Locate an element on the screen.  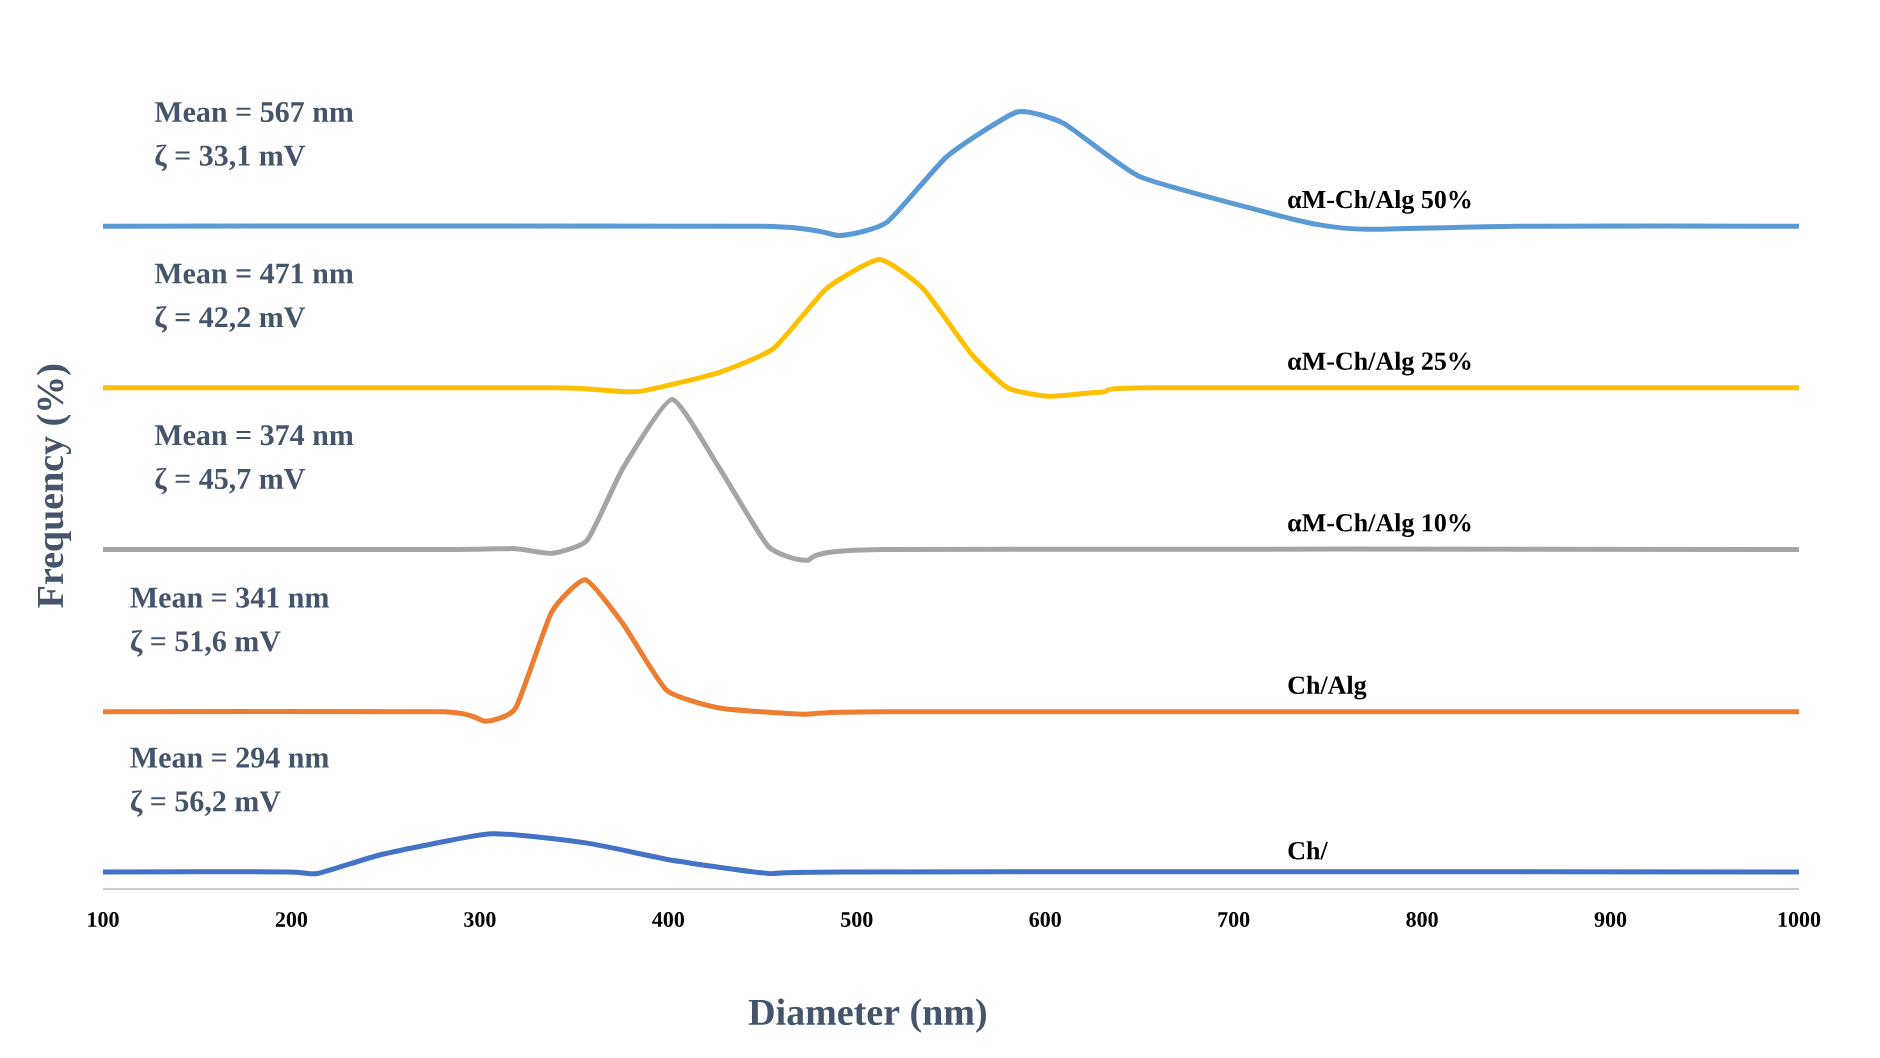
annotation: ζ = 45,7 mV is located at coordinates (230, 481).